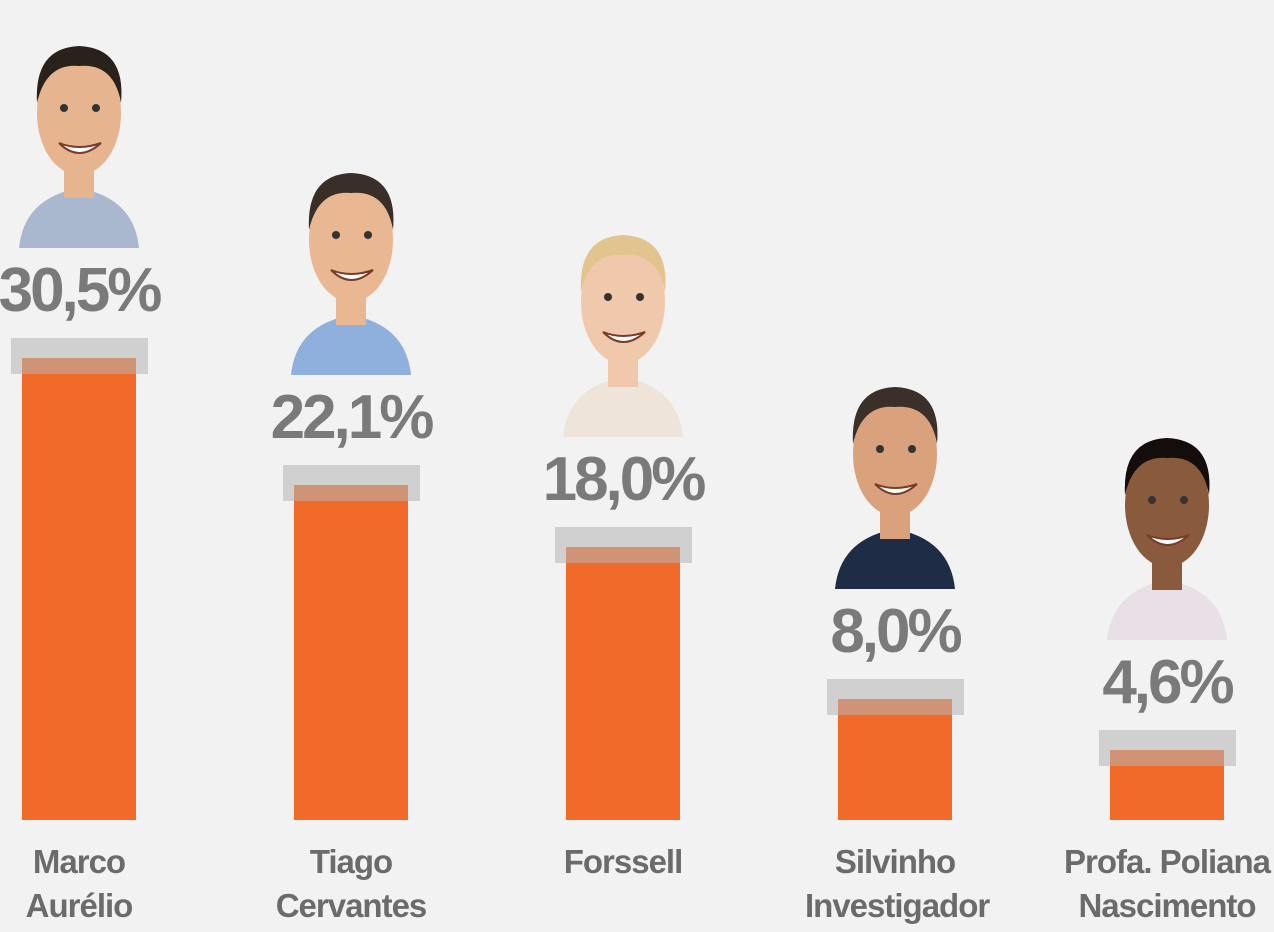 The image size is (1274, 932). Describe the element at coordinates (79, 883) in the screenshot. I see `category-label: Marco Aurélio` at that location.